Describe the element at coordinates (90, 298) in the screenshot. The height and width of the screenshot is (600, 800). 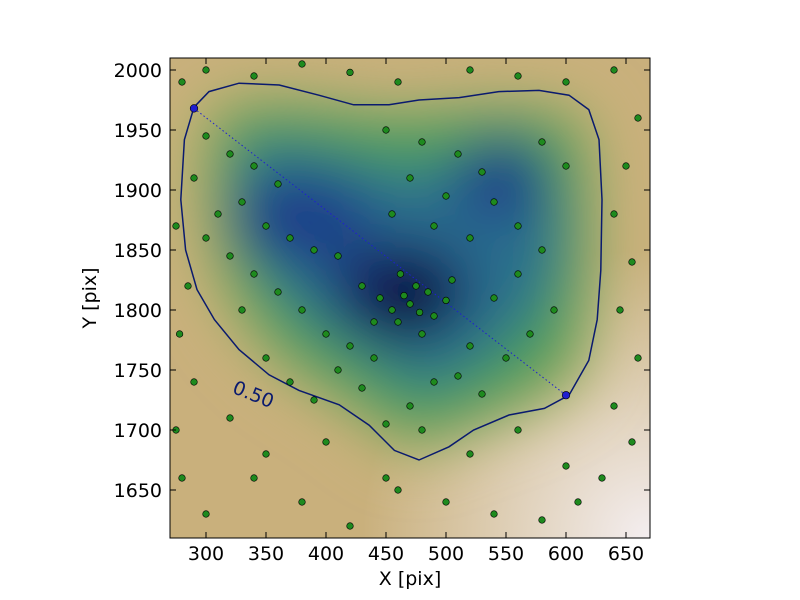
I see `y-axis-label: Y [pix]` at that location.